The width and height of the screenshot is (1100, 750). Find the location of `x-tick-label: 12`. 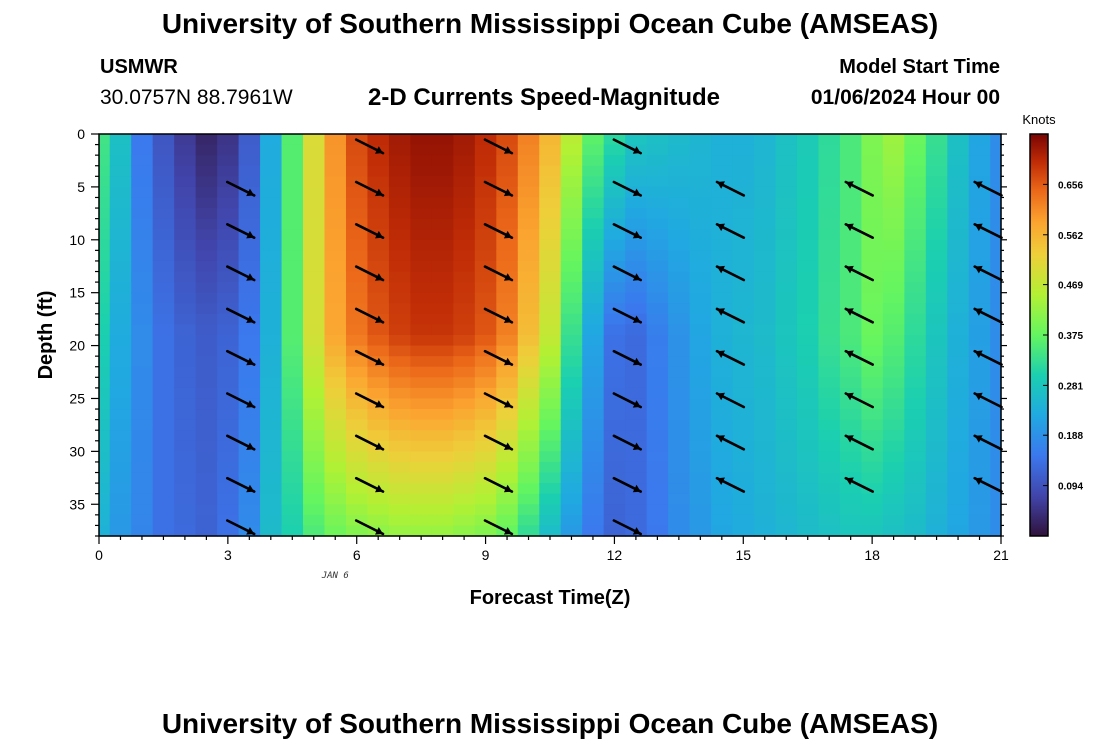

x-tick-label: 12 is located at coordinates (615, 555).